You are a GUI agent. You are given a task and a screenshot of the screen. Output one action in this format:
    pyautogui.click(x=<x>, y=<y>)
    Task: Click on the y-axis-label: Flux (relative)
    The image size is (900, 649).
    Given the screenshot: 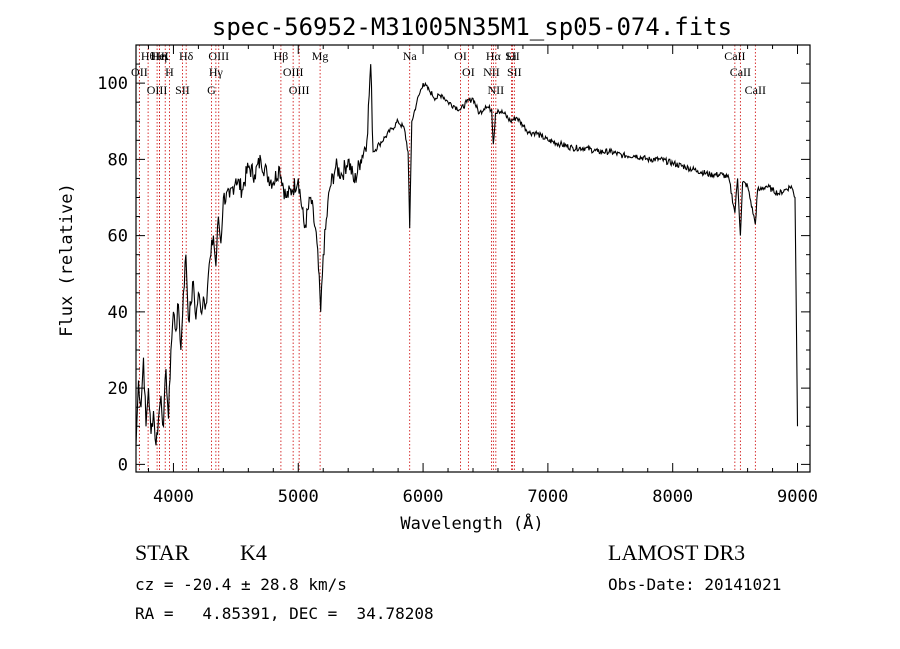 What is the action you would take?
    pyautogui.click(x=67, y=260)
    